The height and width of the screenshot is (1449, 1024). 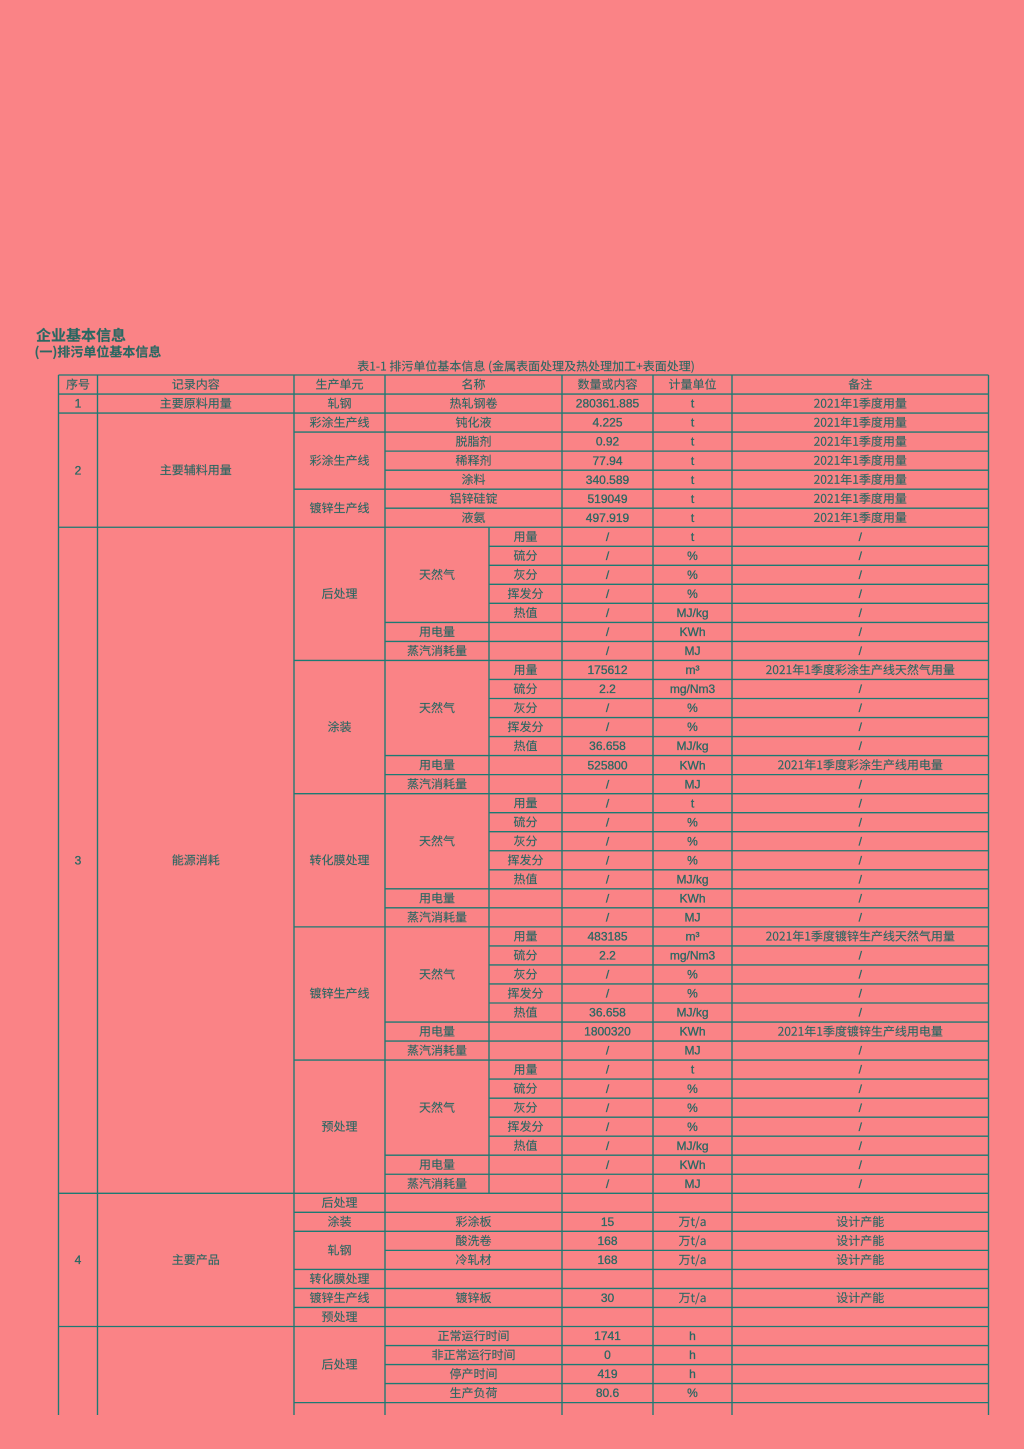 I want to click on svg-text: 0, so click(x=607, y=1355).